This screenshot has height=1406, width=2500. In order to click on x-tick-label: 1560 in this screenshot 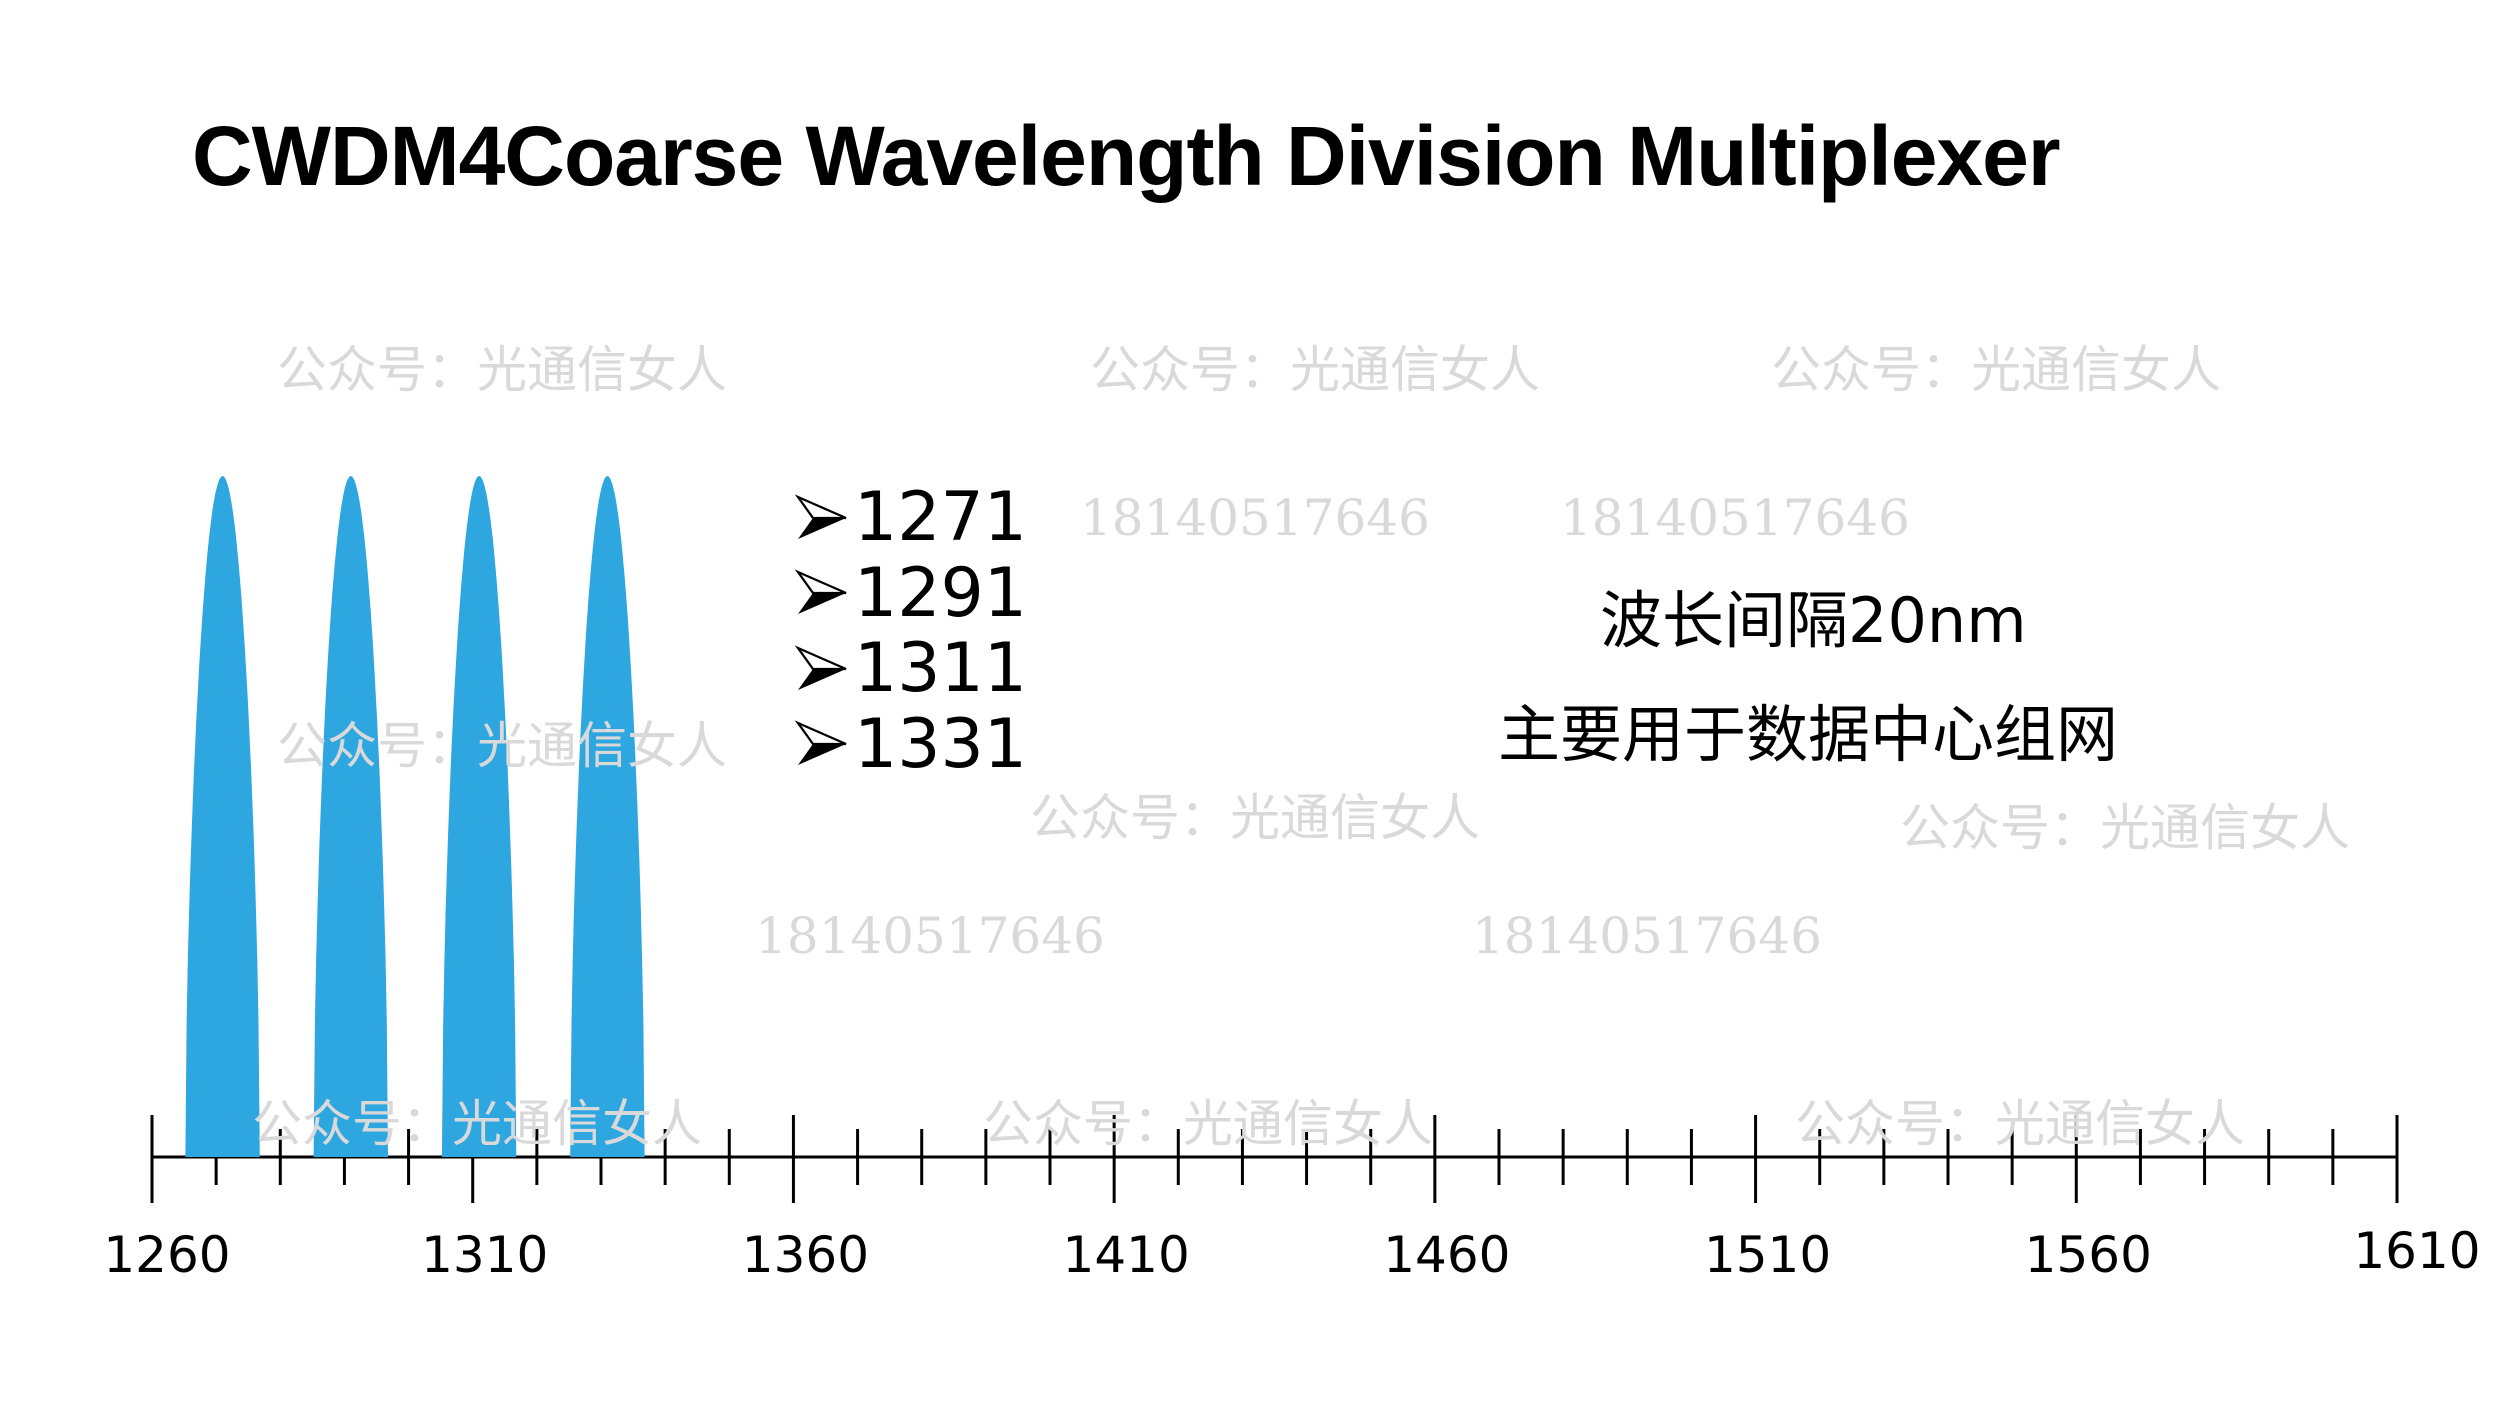, I will do `click(2088, 1255)`.